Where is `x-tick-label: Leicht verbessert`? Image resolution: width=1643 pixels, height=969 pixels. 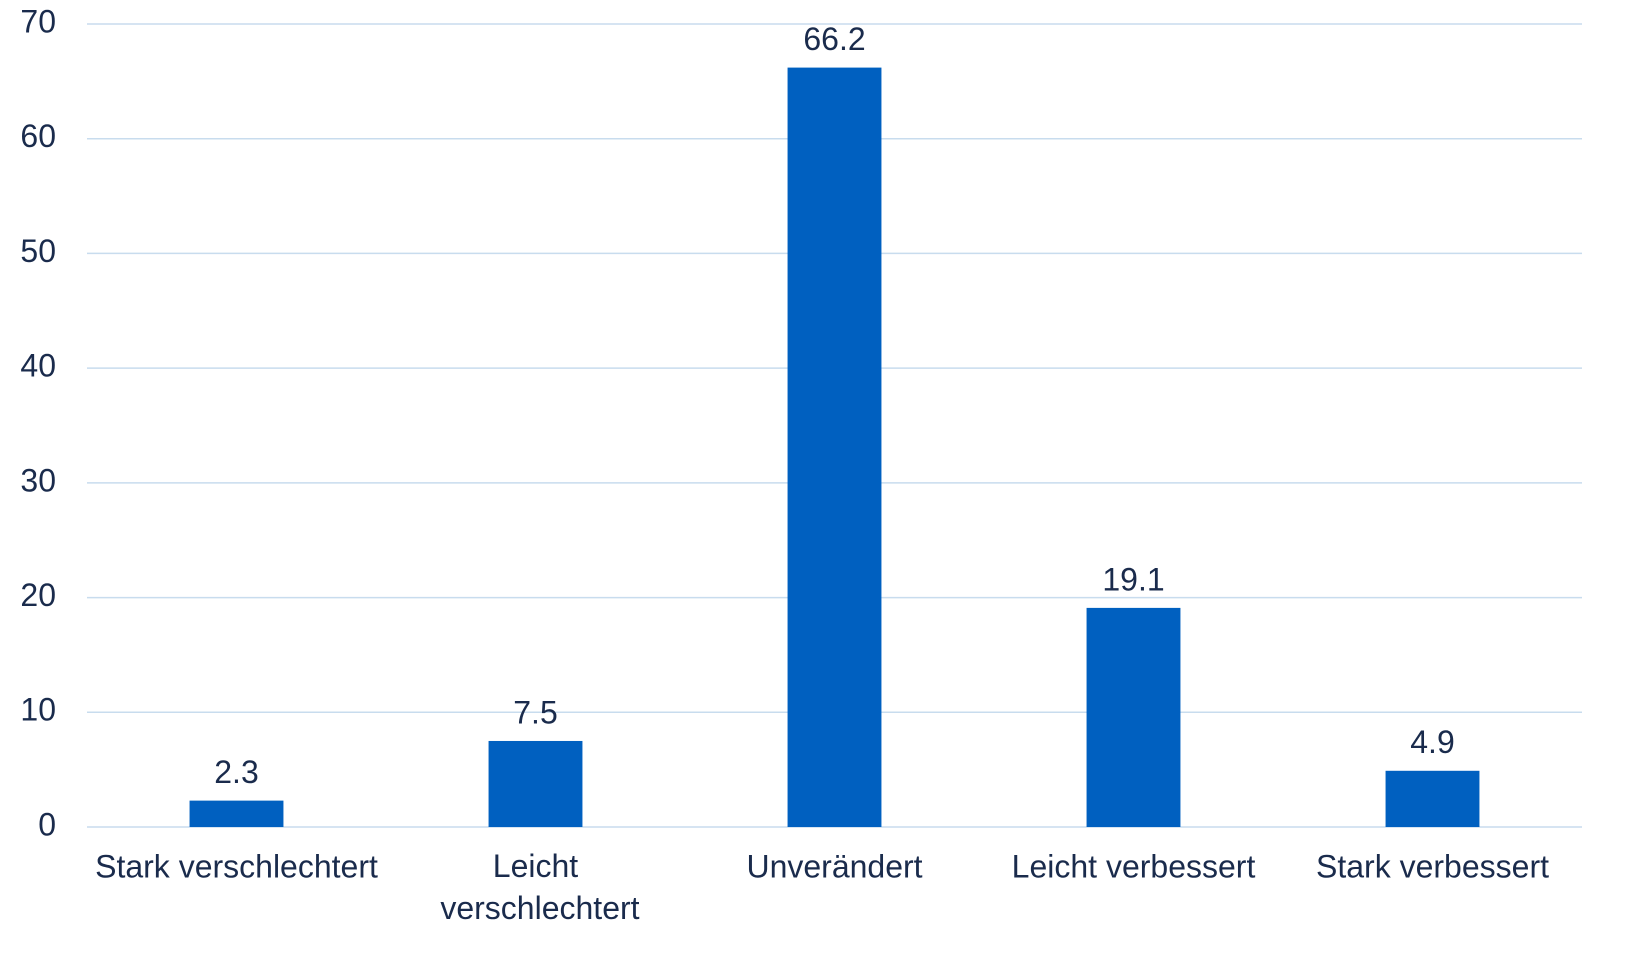 x-tick-label: Leicht verbessert is located at coordinates (1134, 866).